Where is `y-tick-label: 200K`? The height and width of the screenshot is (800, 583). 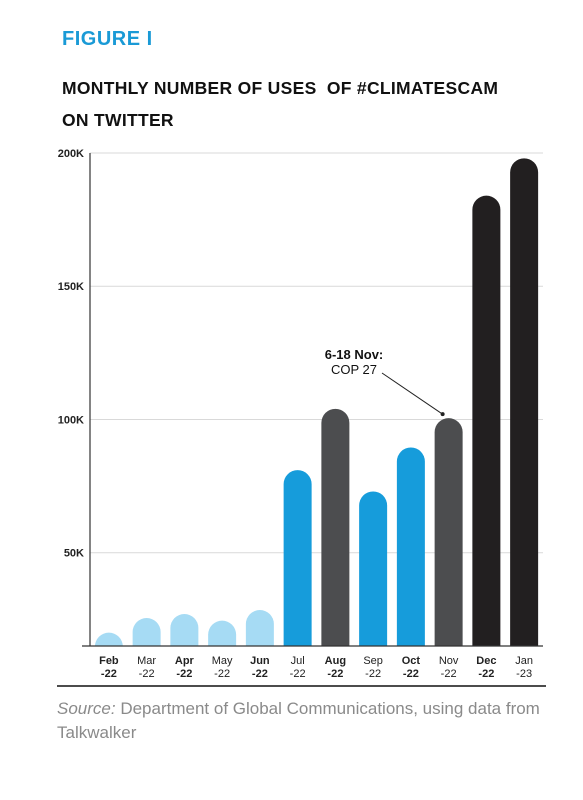
y-tick-label: 200K is located at coordinates (71, 154).